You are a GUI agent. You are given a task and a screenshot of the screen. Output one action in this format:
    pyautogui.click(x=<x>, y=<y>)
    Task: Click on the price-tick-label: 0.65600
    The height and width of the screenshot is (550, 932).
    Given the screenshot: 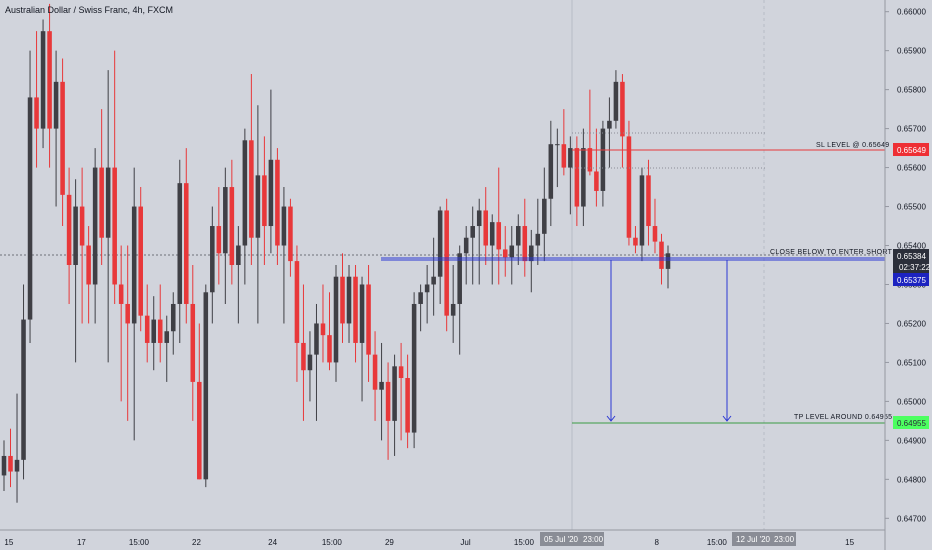 What is the action you would take?
    pyautogui.click(x=911, y=168)
    